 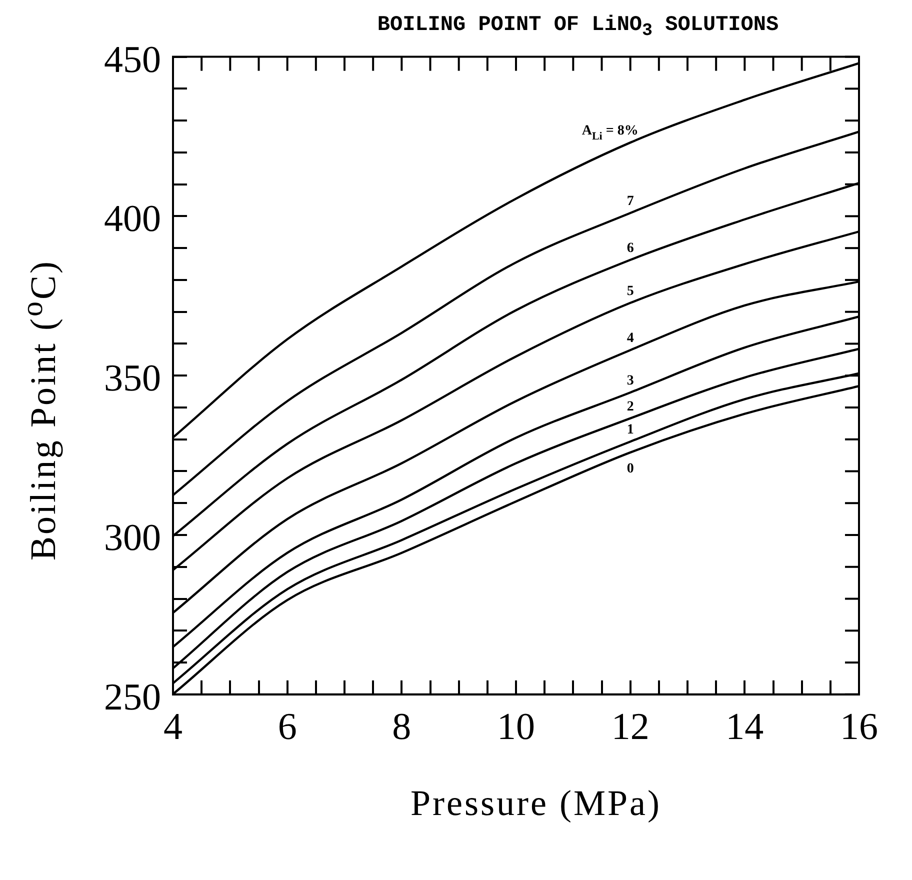 What do you see at coordinates (630, 380) in the screenshot?
I see `series-label: 3` at bounding box center [630, 380].